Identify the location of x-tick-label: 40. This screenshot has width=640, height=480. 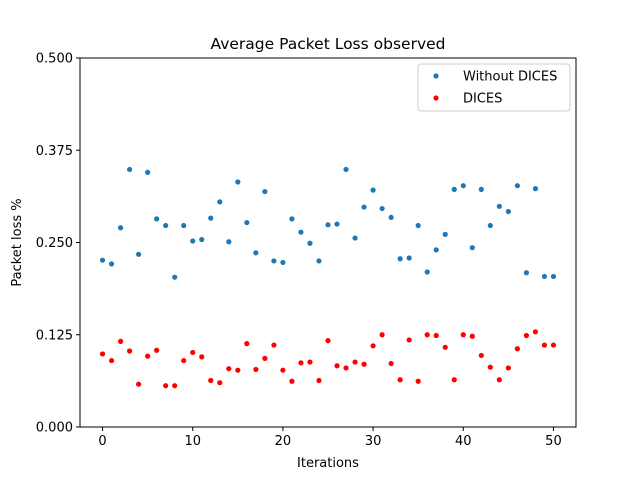
(463, 441).